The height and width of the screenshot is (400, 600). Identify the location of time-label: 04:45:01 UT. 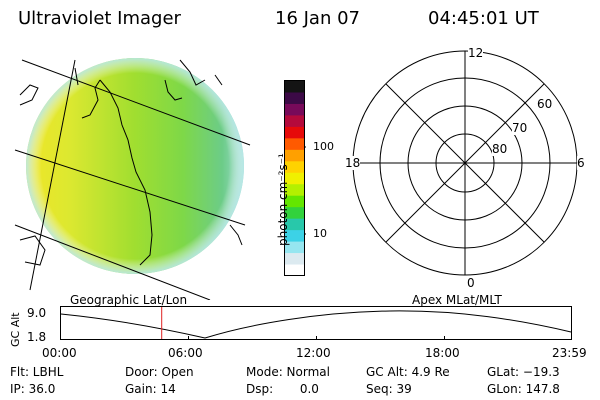
(483, 18).